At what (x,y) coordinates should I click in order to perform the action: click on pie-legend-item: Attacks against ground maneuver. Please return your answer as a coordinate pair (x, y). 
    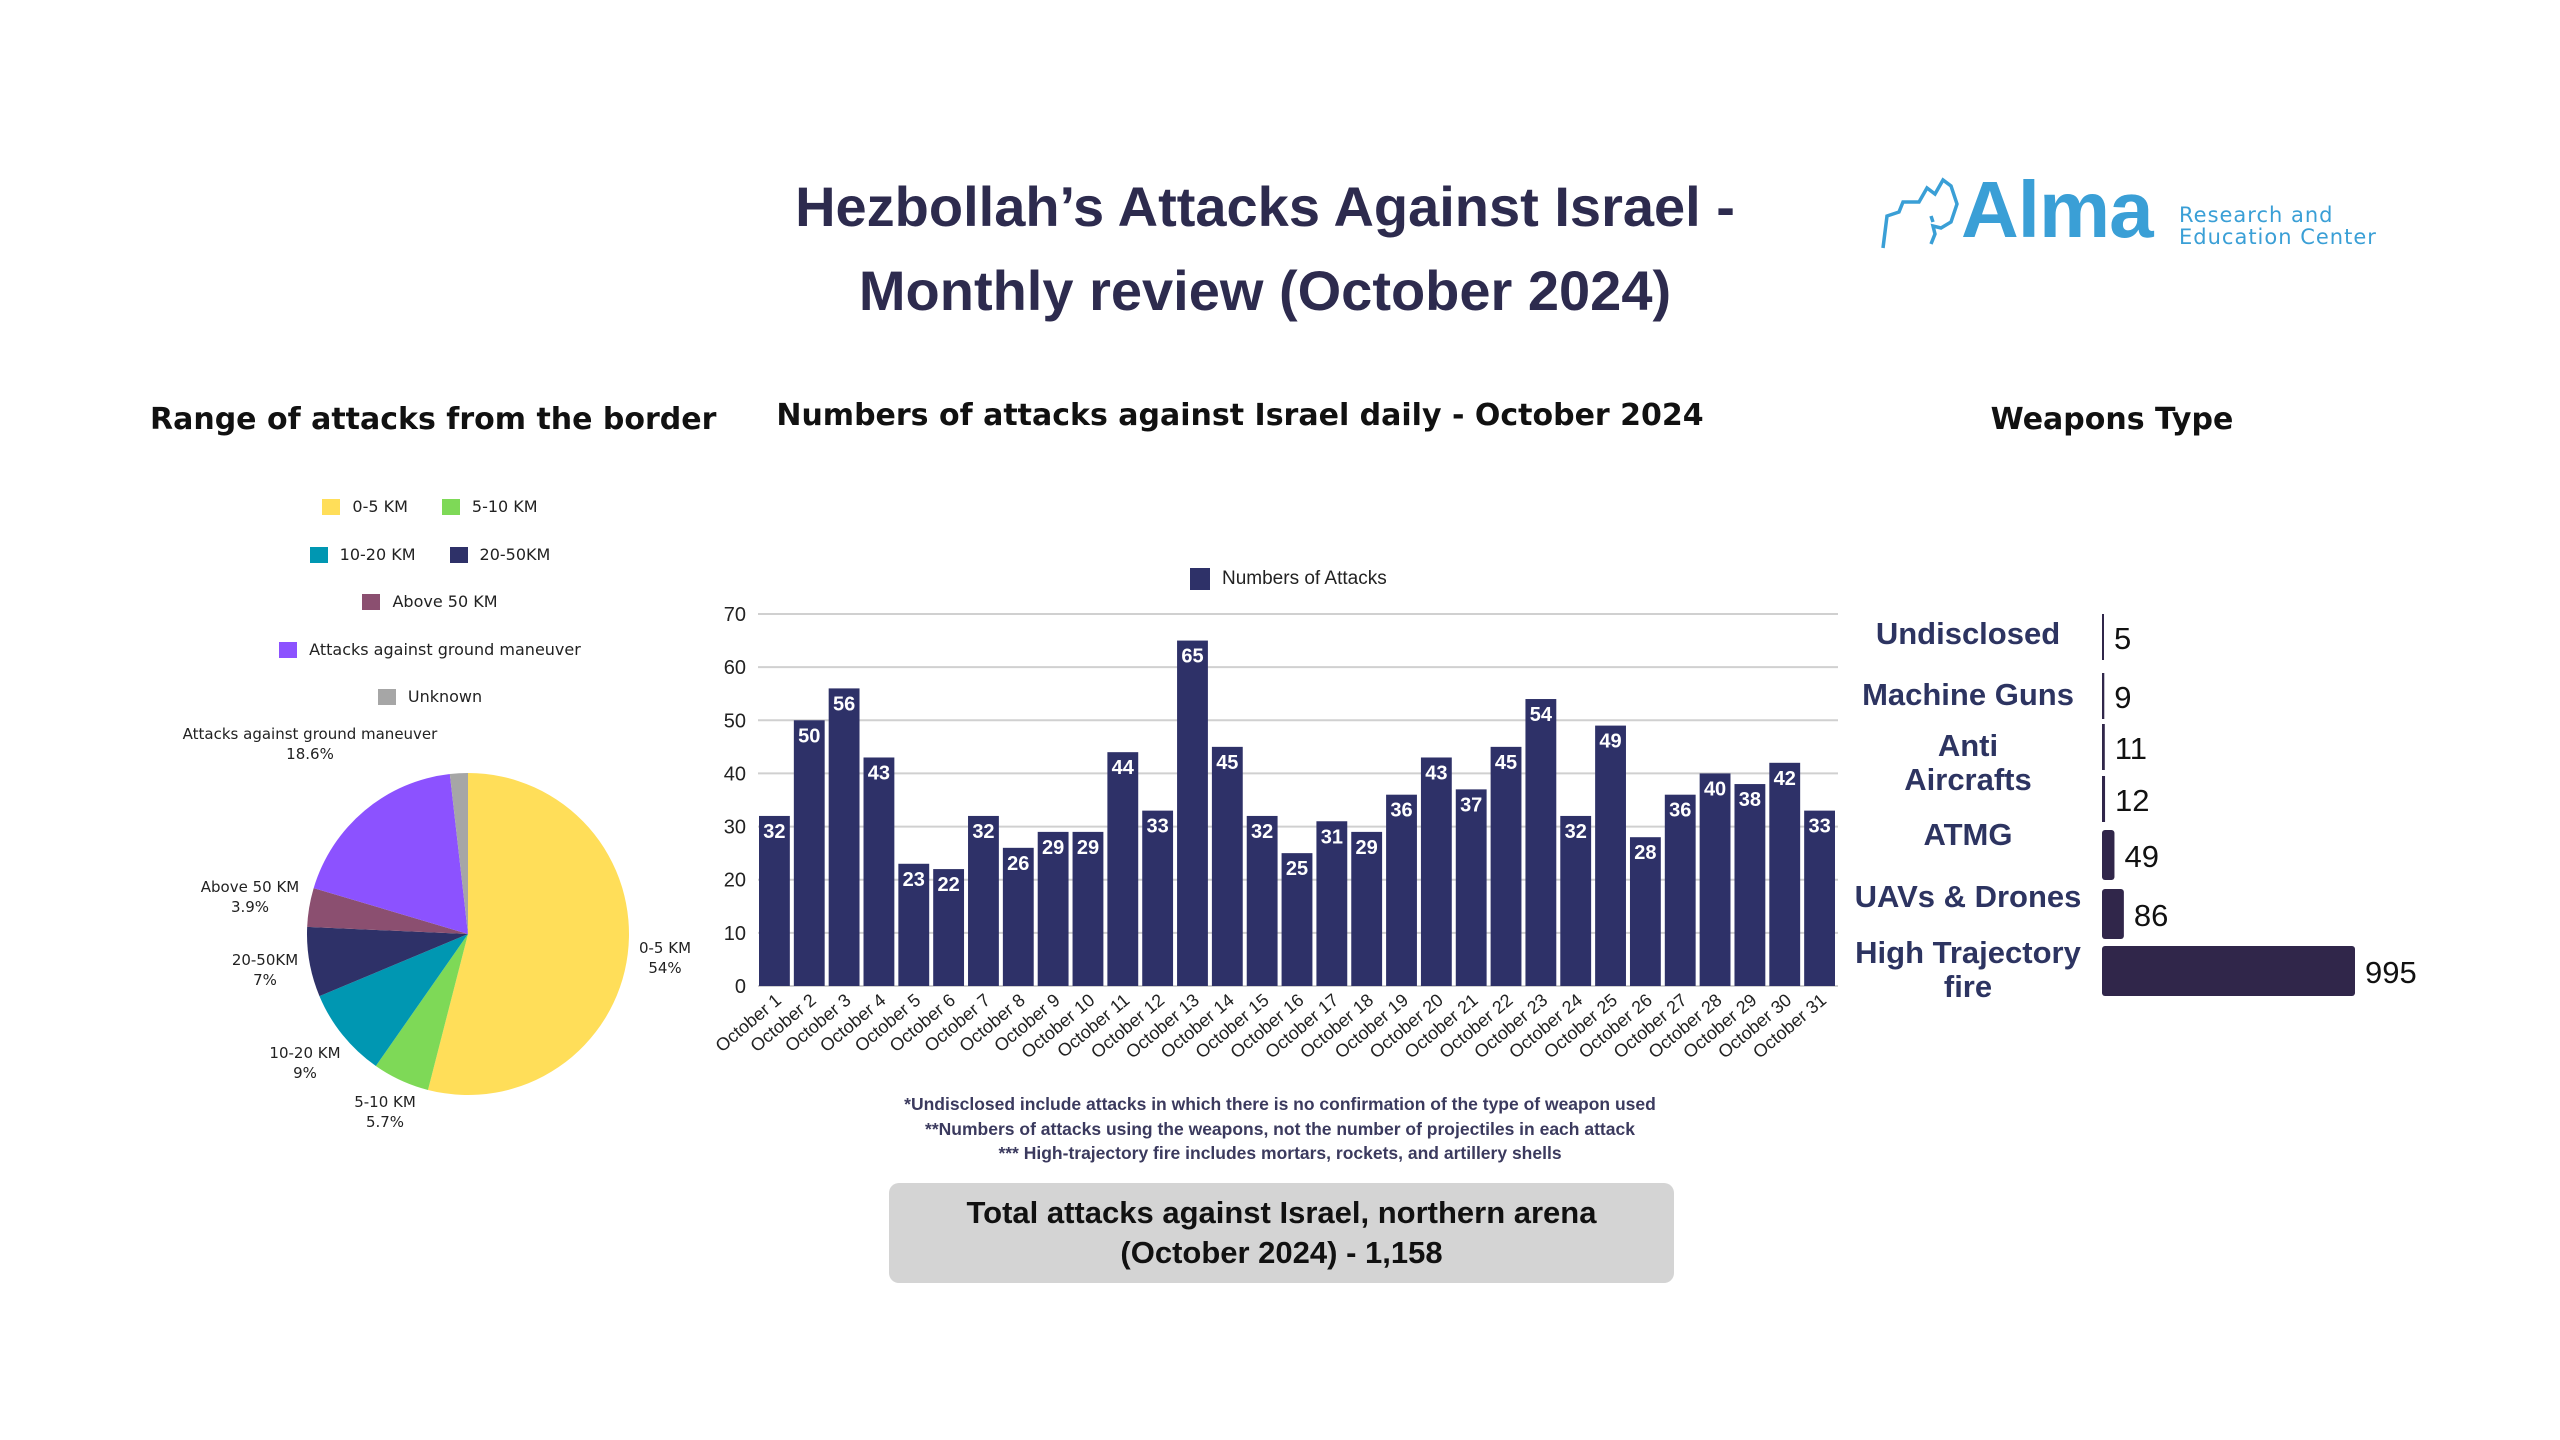
    Looking at the image, I should click on (430, 649).